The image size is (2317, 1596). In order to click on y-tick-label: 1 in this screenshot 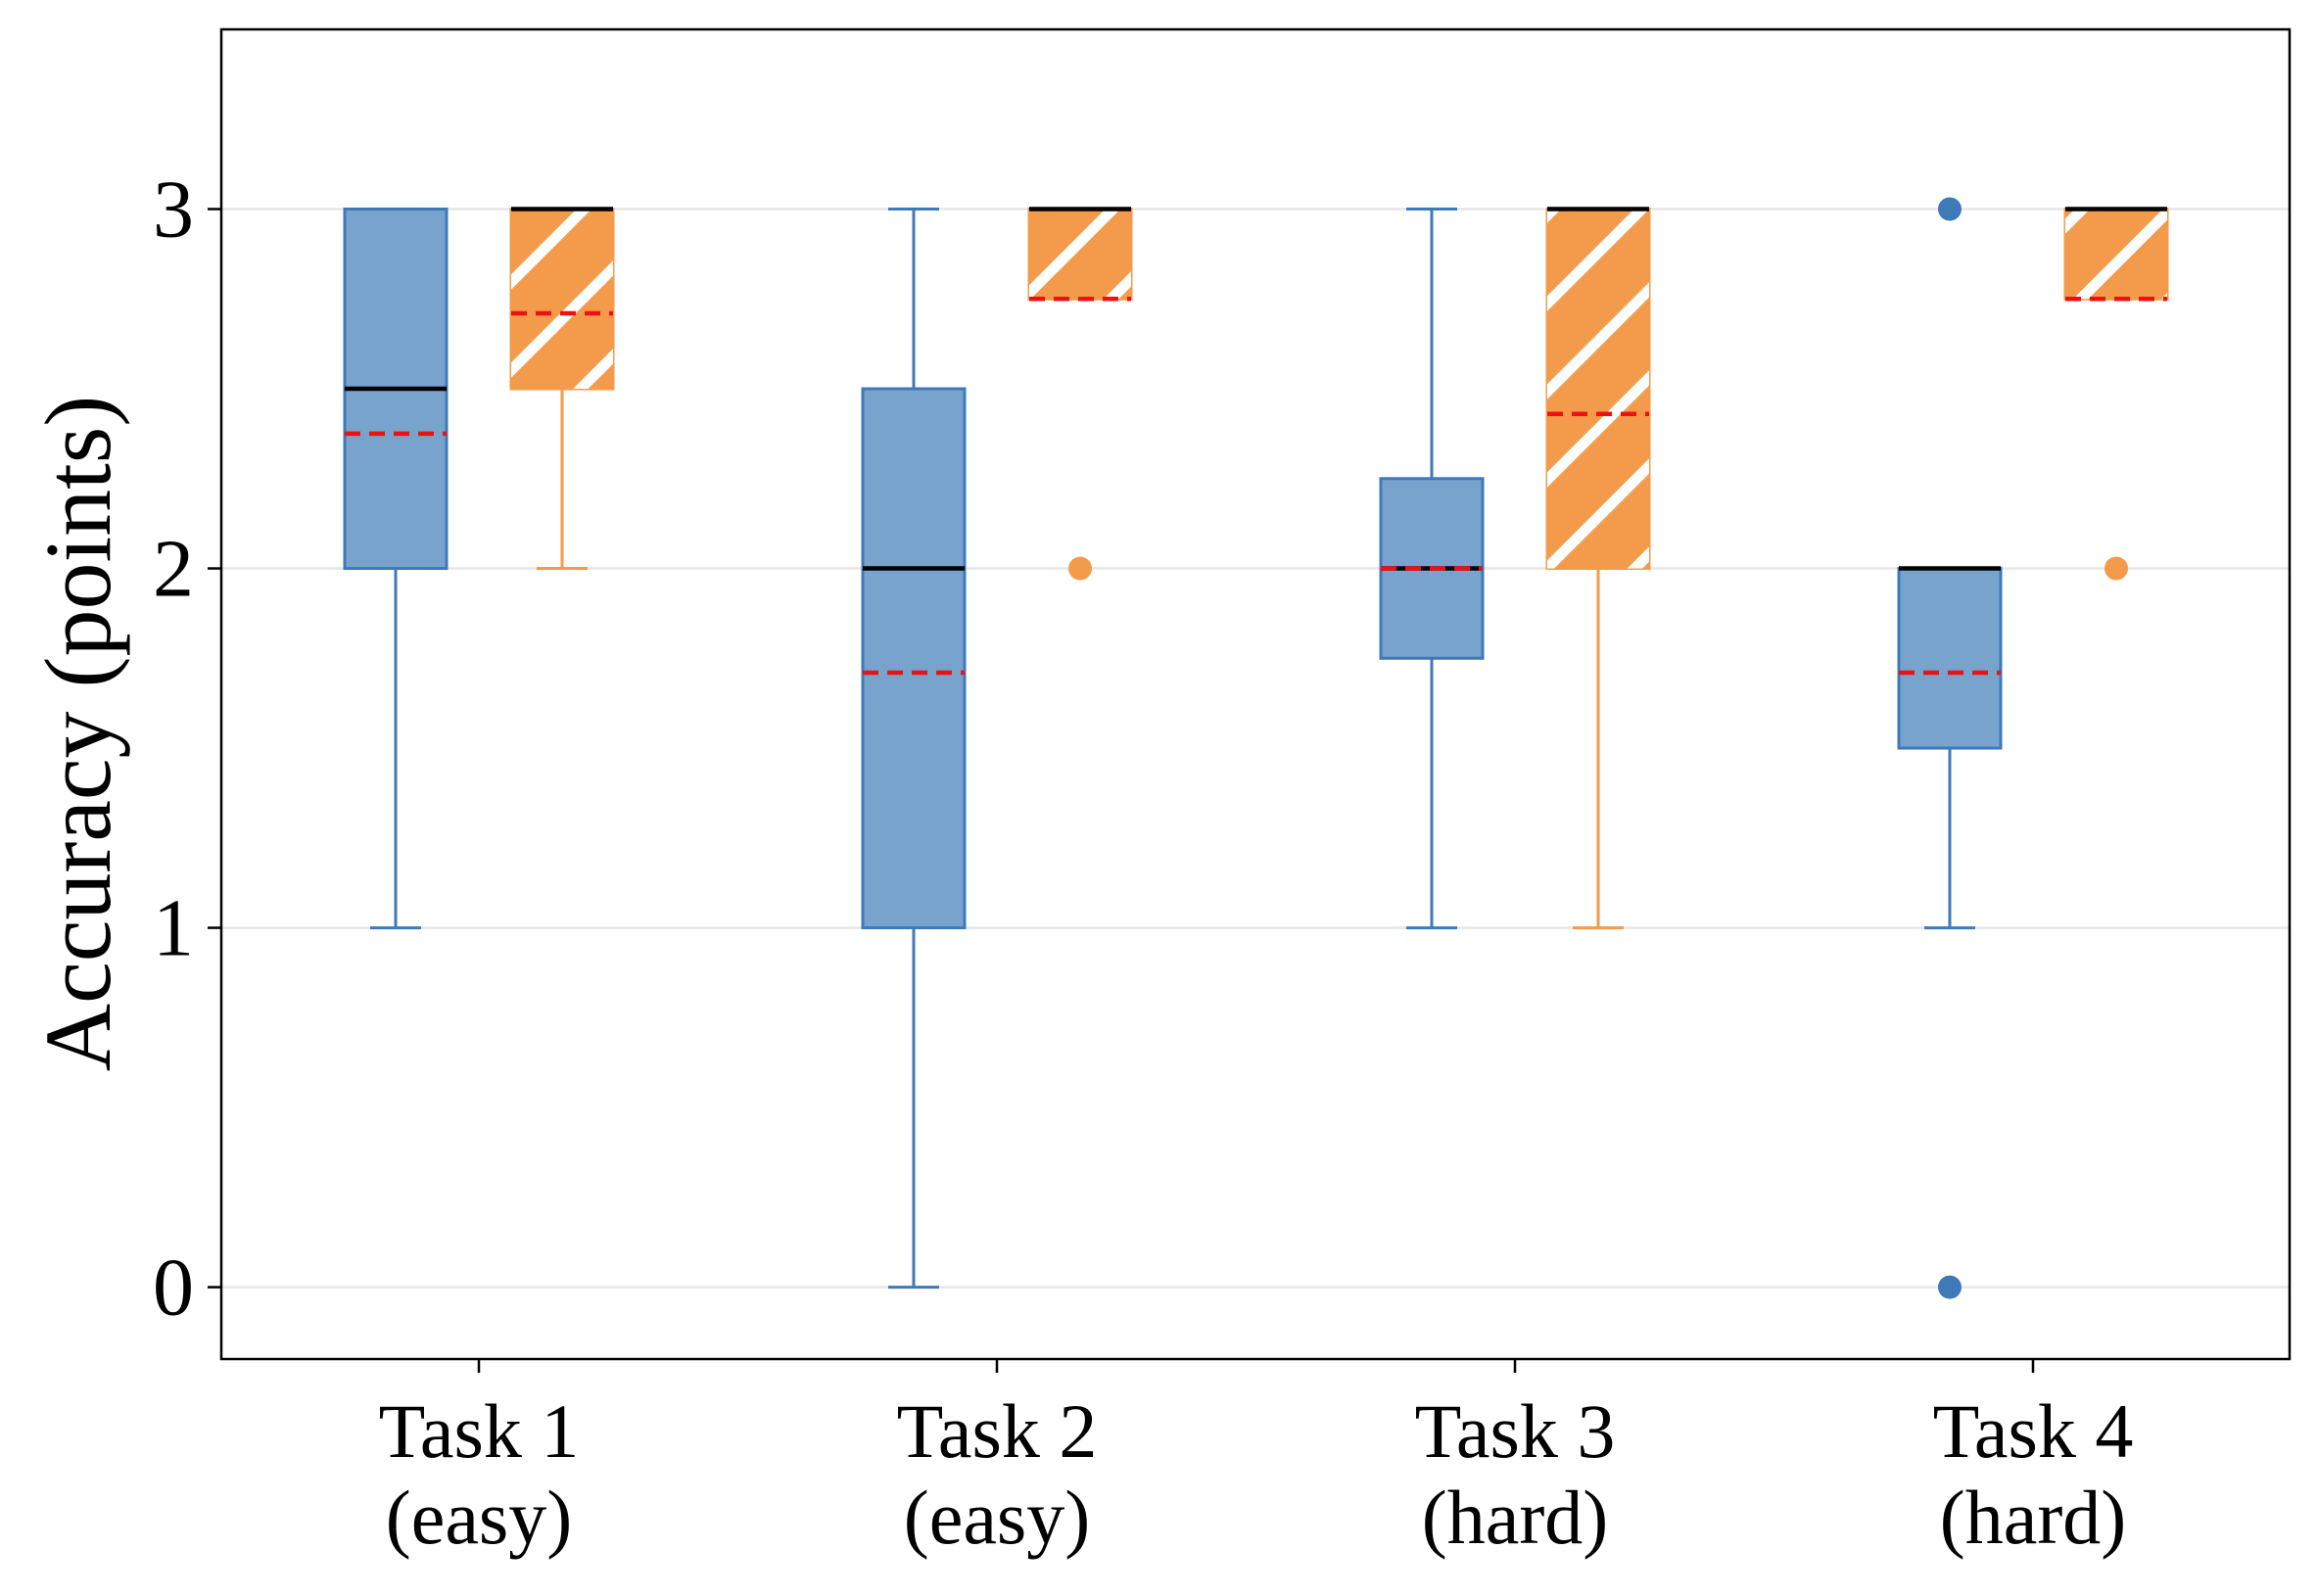, I will do `click(173, 928)`.